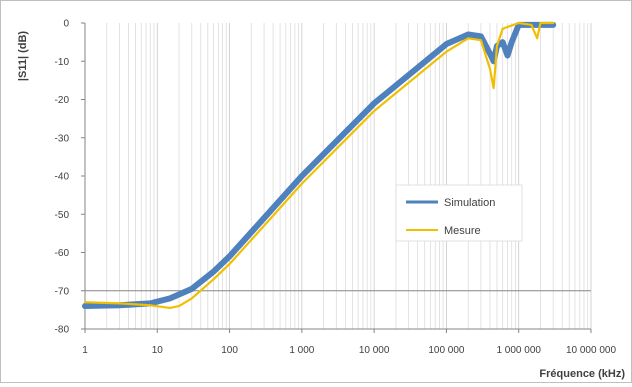 The image size is (632, 387). What do you see at coordinates (62, 100) in the screenshot?
I see `y-tick-label: -20` at bounding box center [62, 100].